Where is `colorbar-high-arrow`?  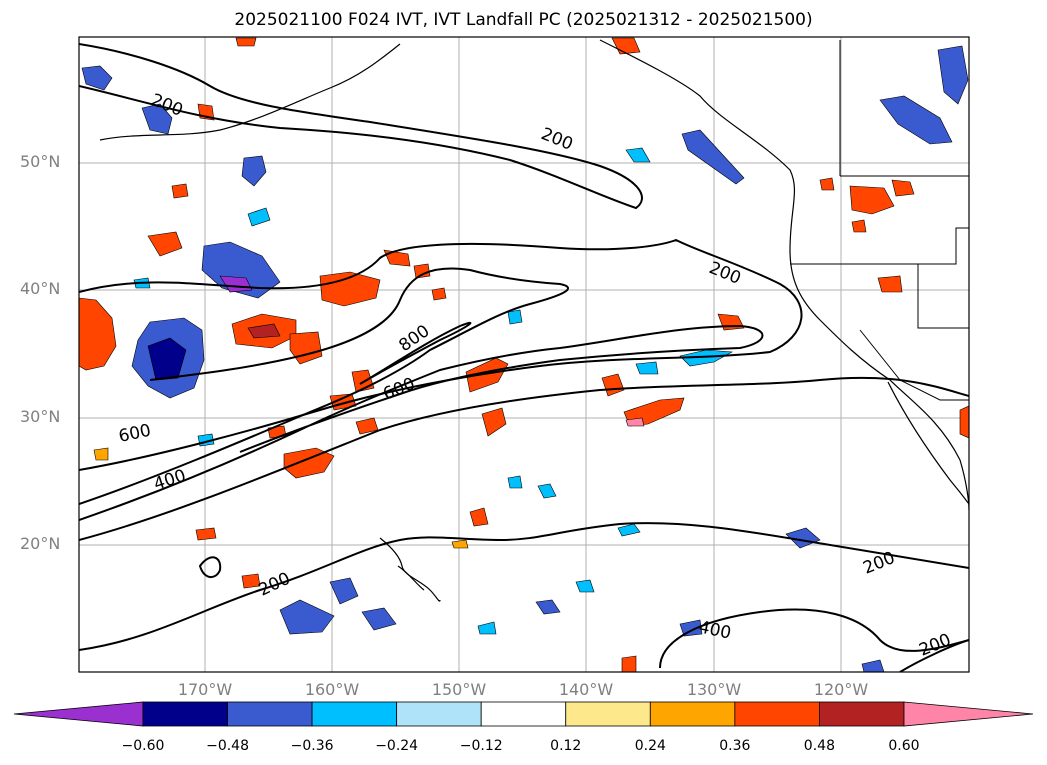 colorbar-high-arrow is located at coordinates (968, 714).